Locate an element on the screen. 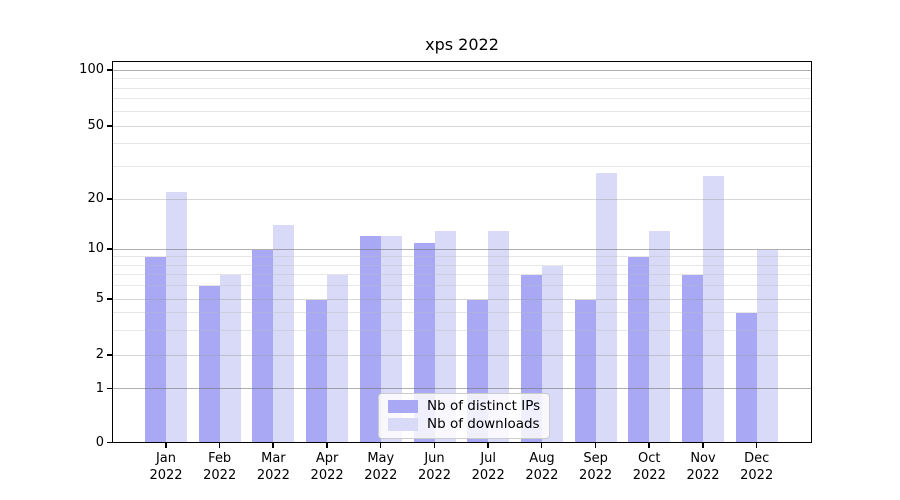 The width and height of the screenshot is (900, 500). y-tick-label-2: 2 is located at coordinates (99, 354).